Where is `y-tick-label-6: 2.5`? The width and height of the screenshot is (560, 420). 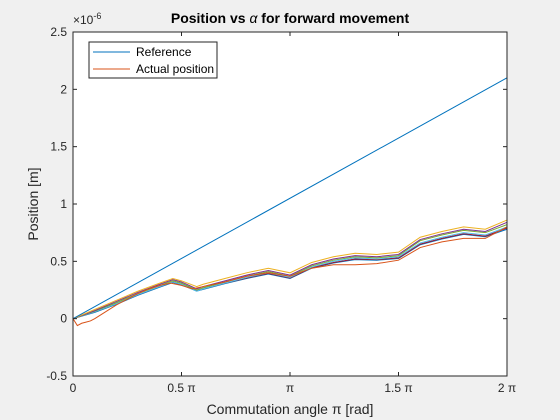
y-tick-label-6: 2.5 is located at coordinates (58, 32).